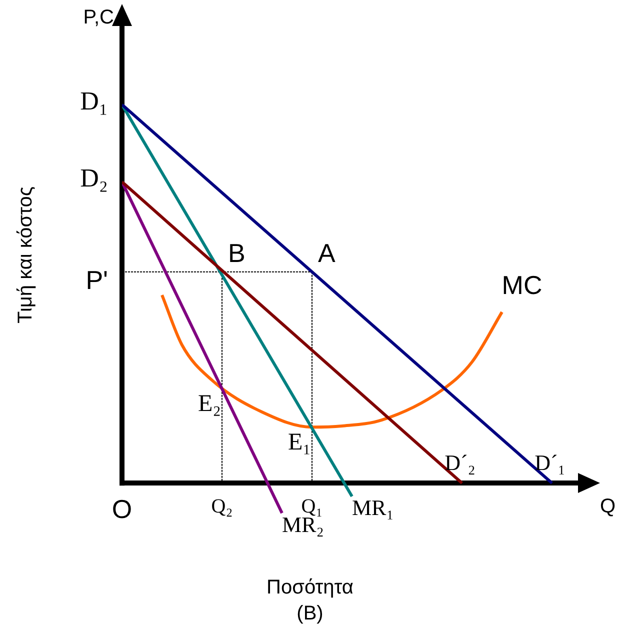  What do you see at coordinates (550, 462) in the screenshot?
I see `series-label: D´₁` at bounding box center [550, 462].